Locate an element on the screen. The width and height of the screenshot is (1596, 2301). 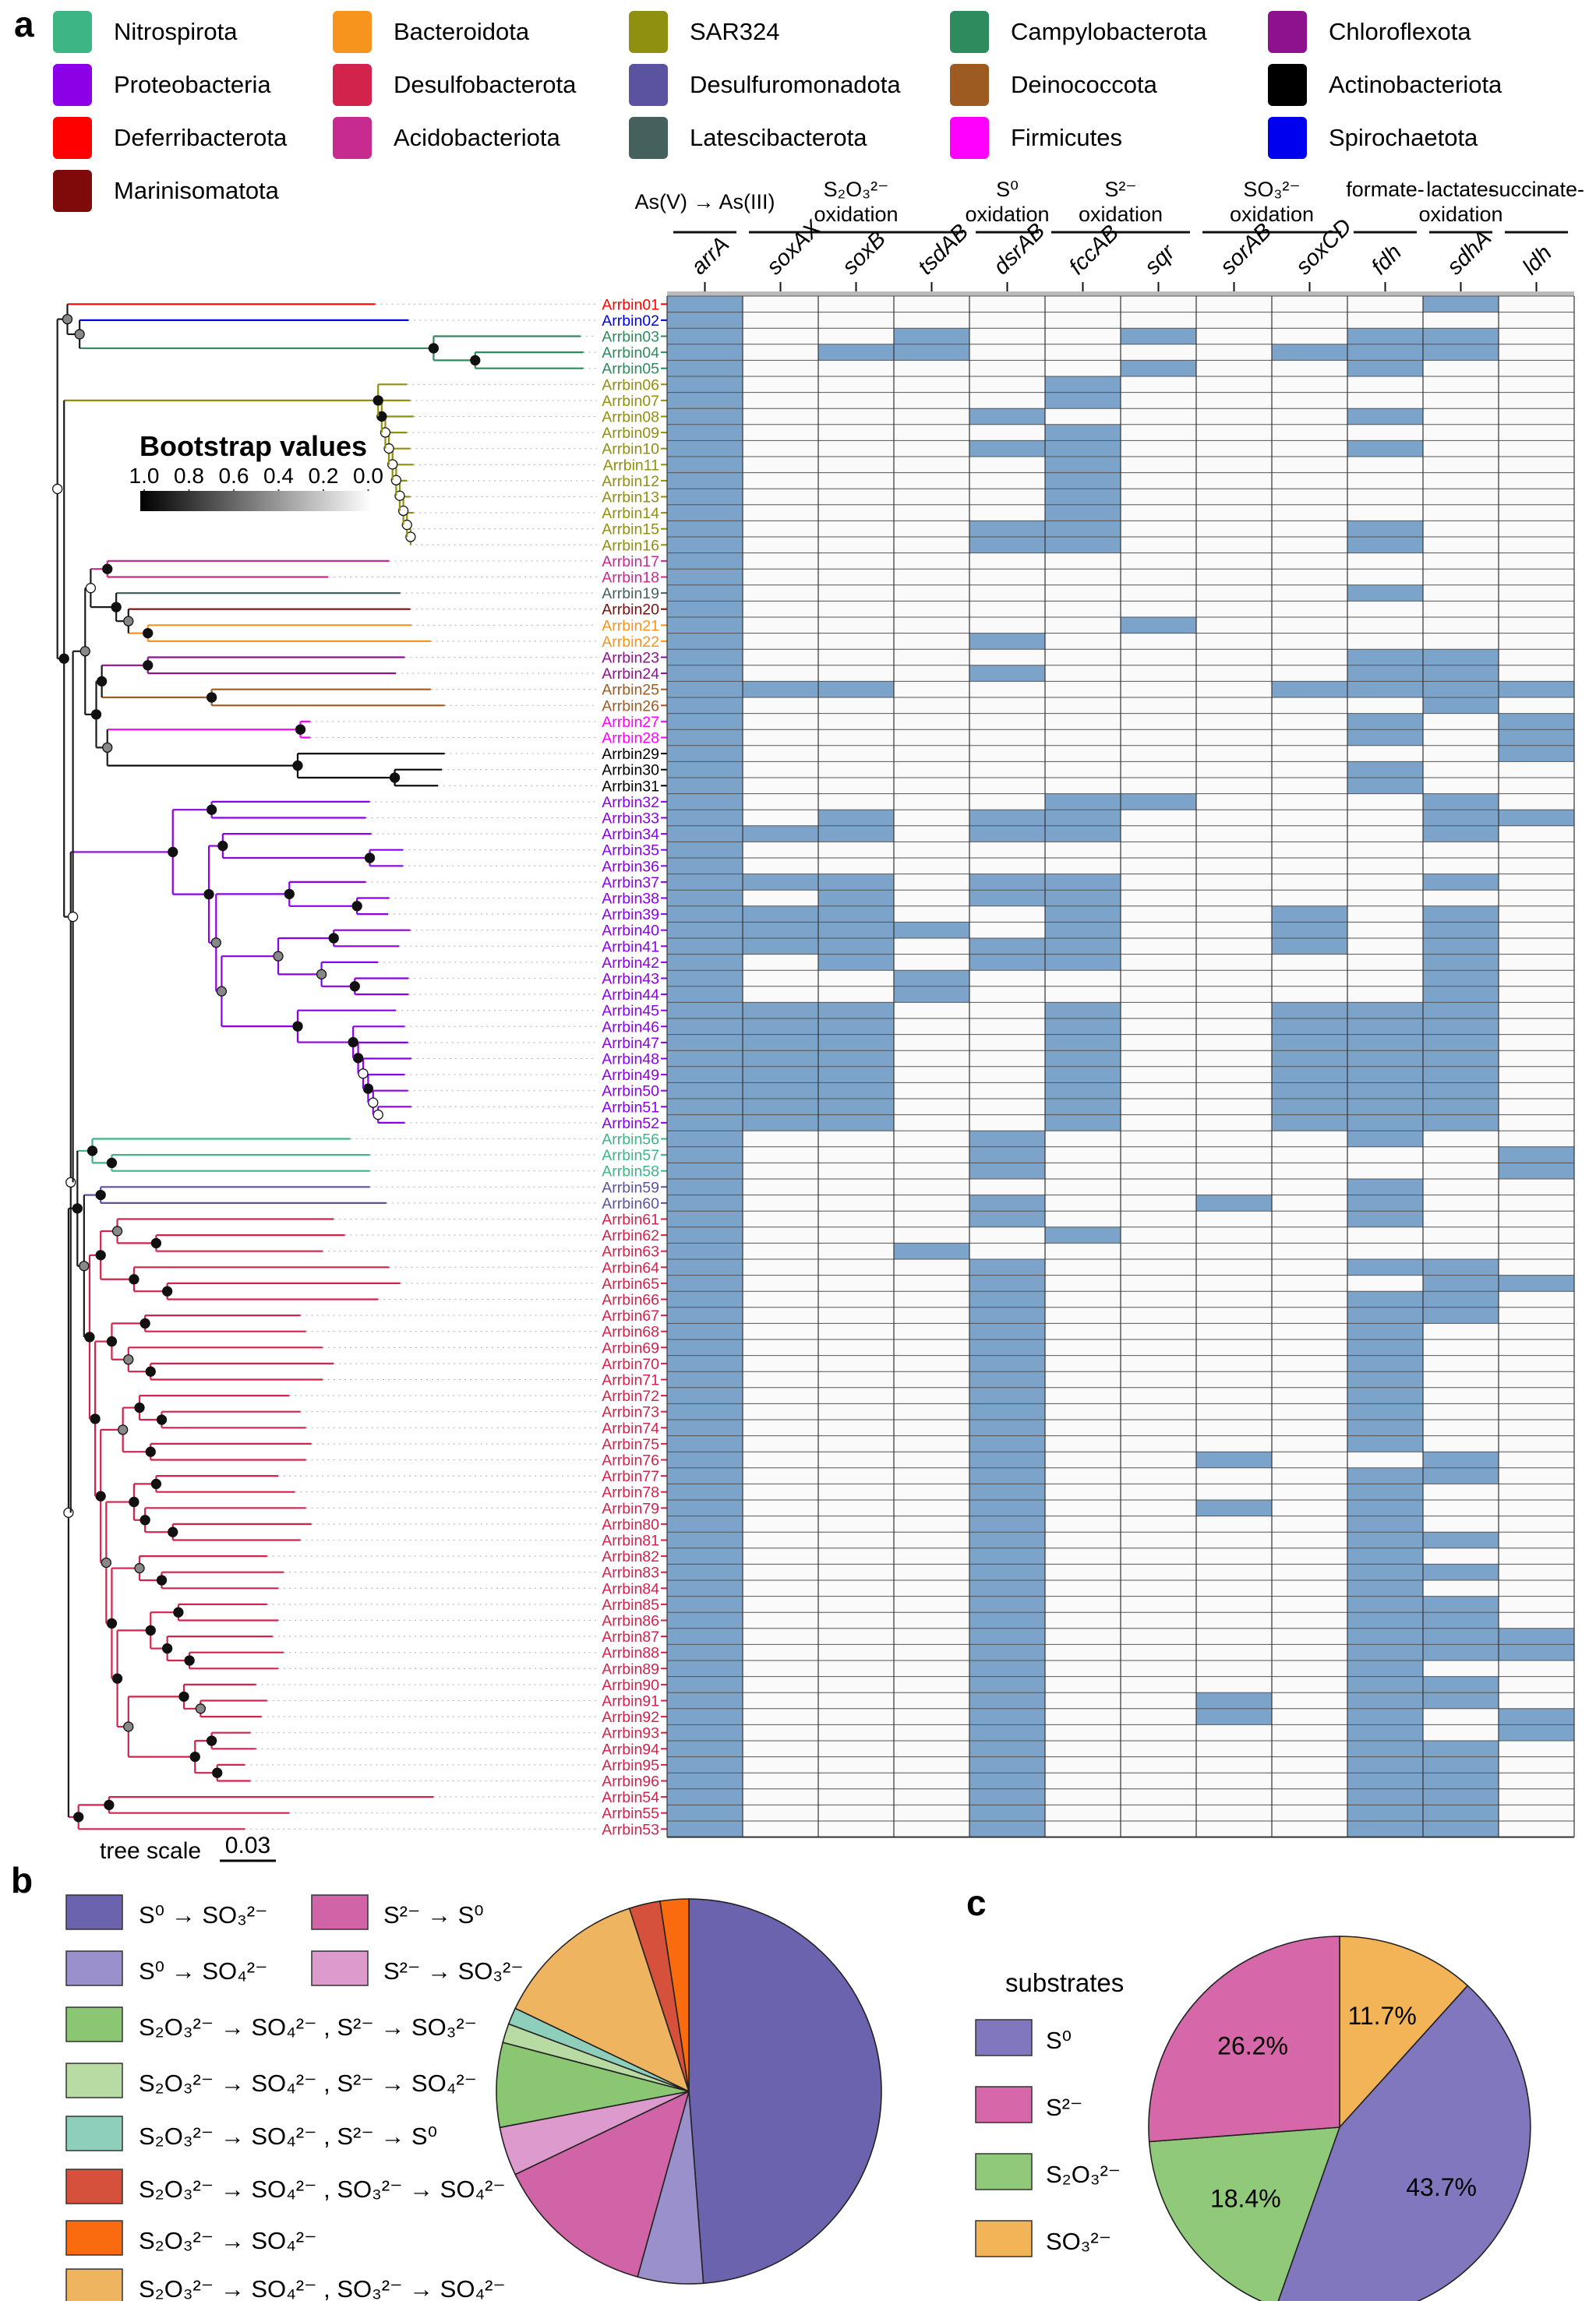
taxon-label: Arrbin63 is located at coordinates (630, 1252).